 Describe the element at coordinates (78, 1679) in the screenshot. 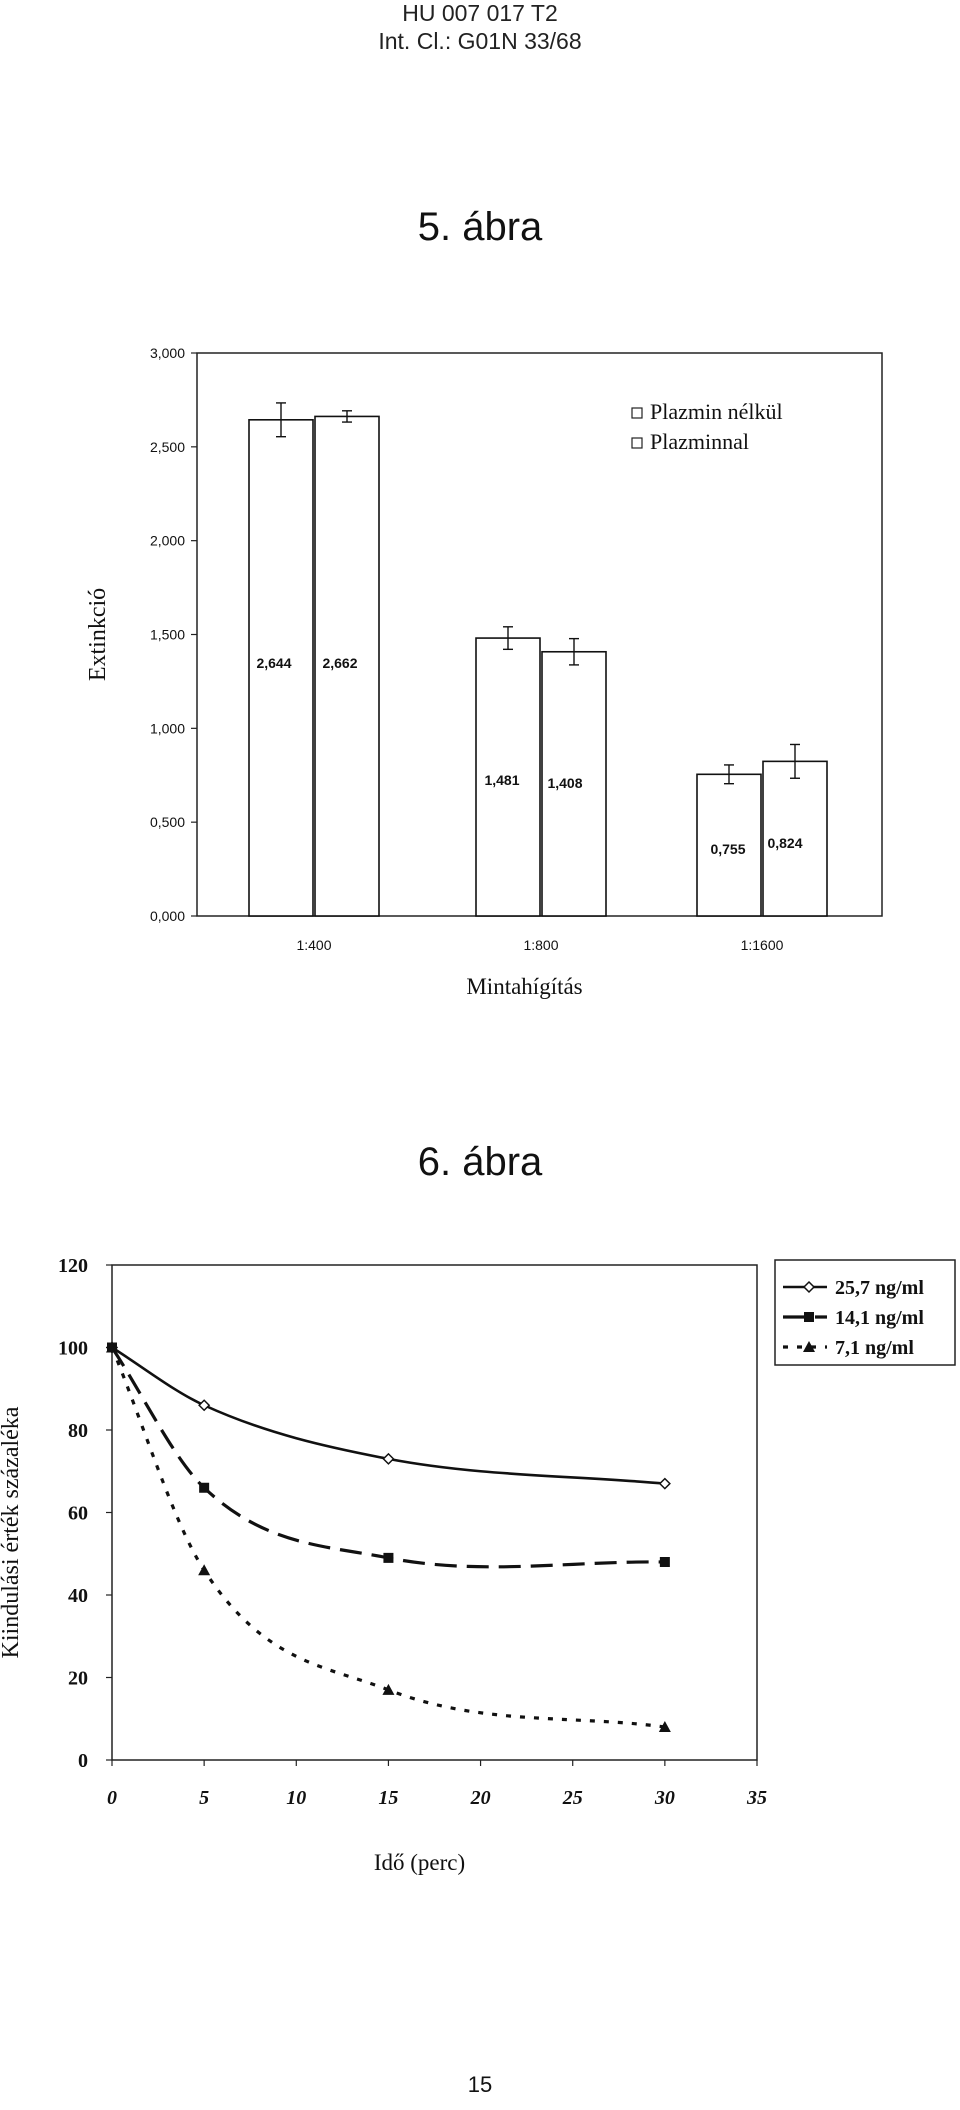

I see `y-tick-label: 20` at that location.